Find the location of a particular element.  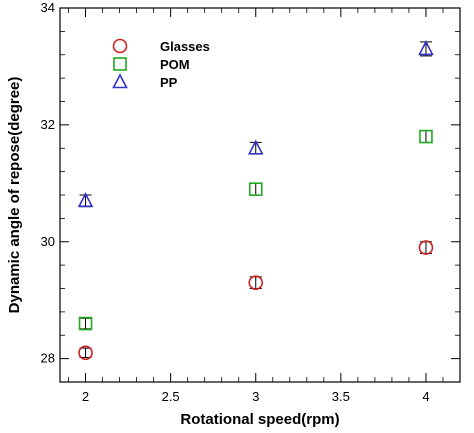

legend-marker-pom is located at coordinates (120, 64).